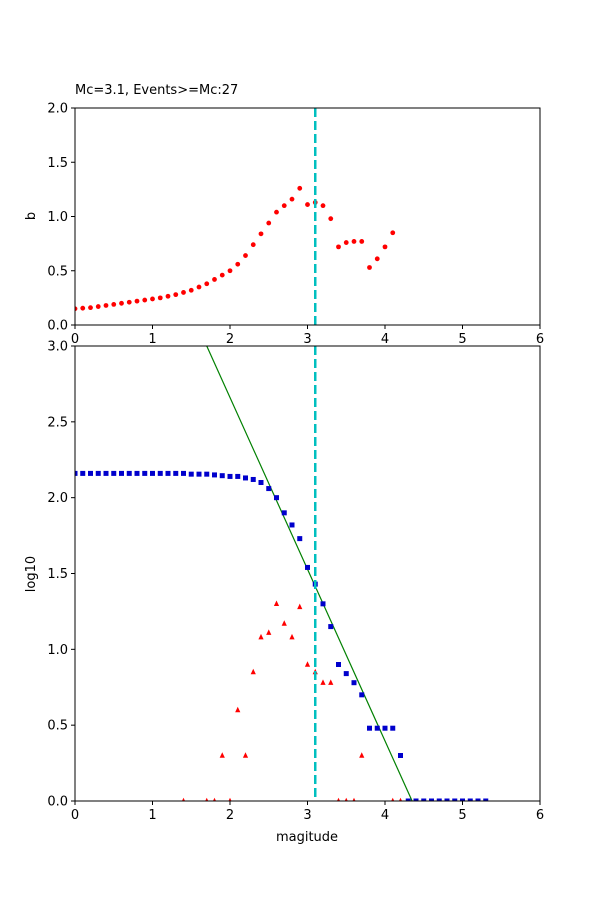 This screenshot has width=600, height=900. I want to click on x-tick-label: 6, so click(540, 339).